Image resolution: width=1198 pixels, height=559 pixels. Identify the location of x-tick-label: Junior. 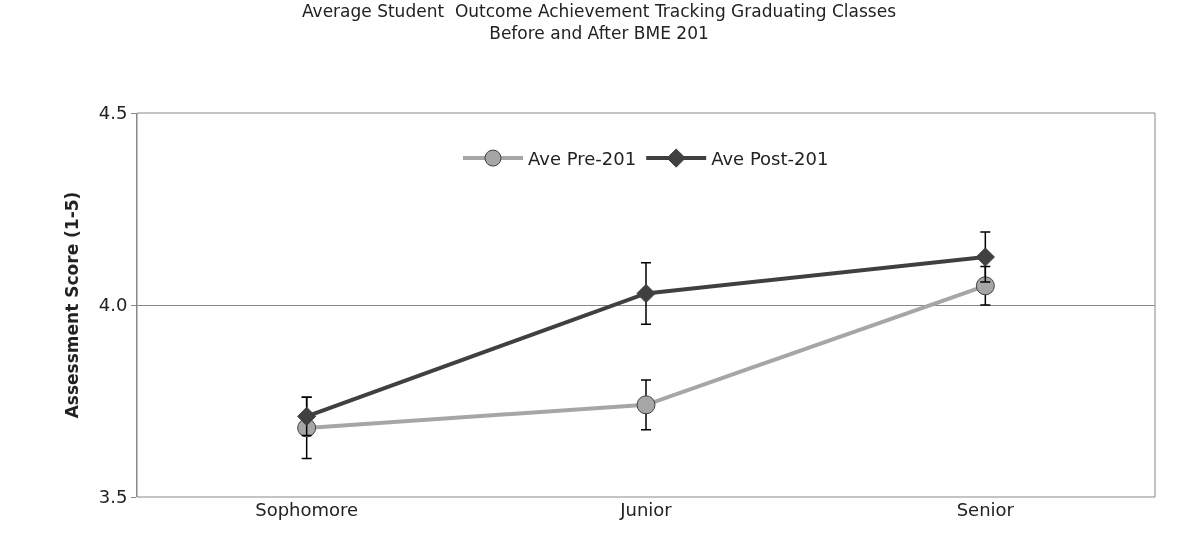
(646, 509).